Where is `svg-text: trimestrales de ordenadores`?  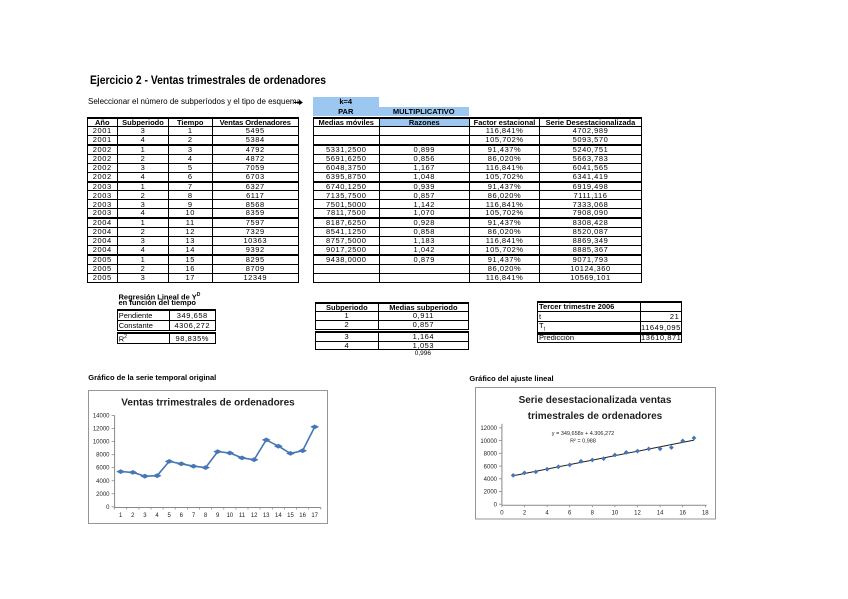 svg-text: trimestrales de ordenadores is located at coordinates (595, 416).